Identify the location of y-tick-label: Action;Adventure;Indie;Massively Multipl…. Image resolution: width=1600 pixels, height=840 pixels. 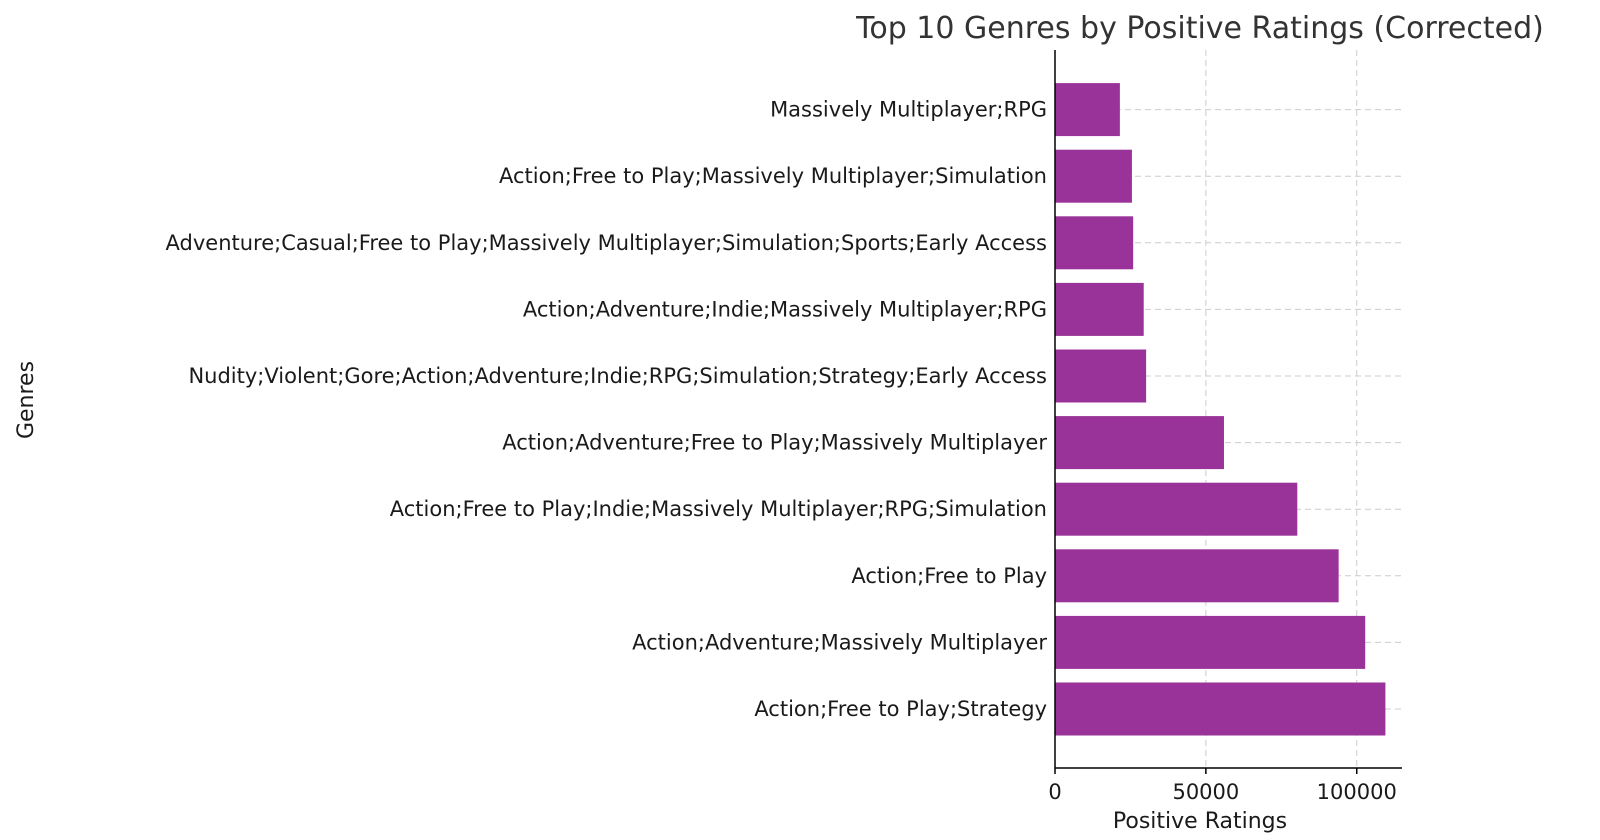
(785, 309).